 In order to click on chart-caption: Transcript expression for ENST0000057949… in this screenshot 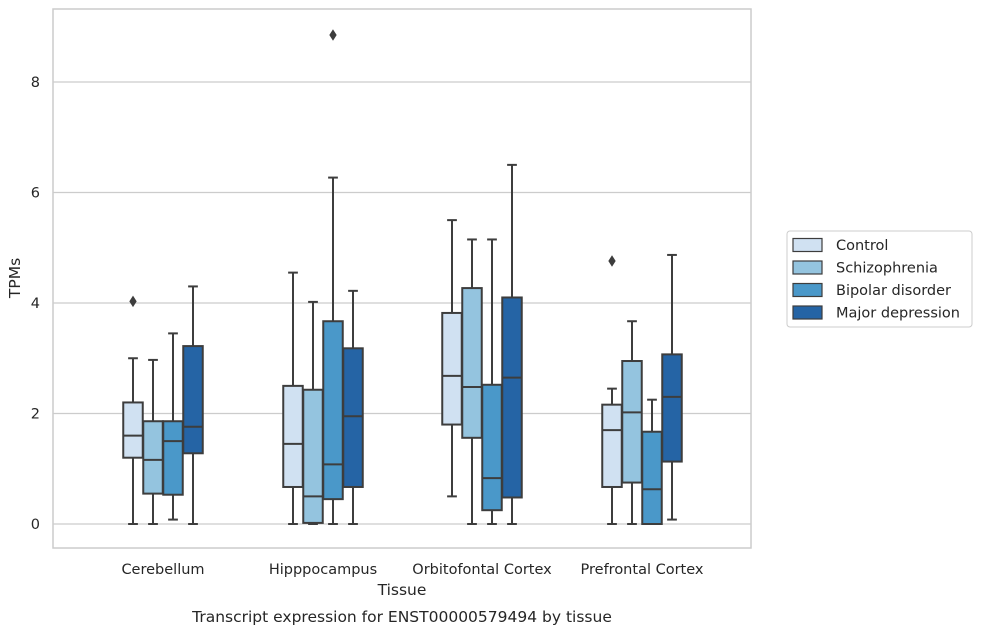, I will do `click(401, 617)`.